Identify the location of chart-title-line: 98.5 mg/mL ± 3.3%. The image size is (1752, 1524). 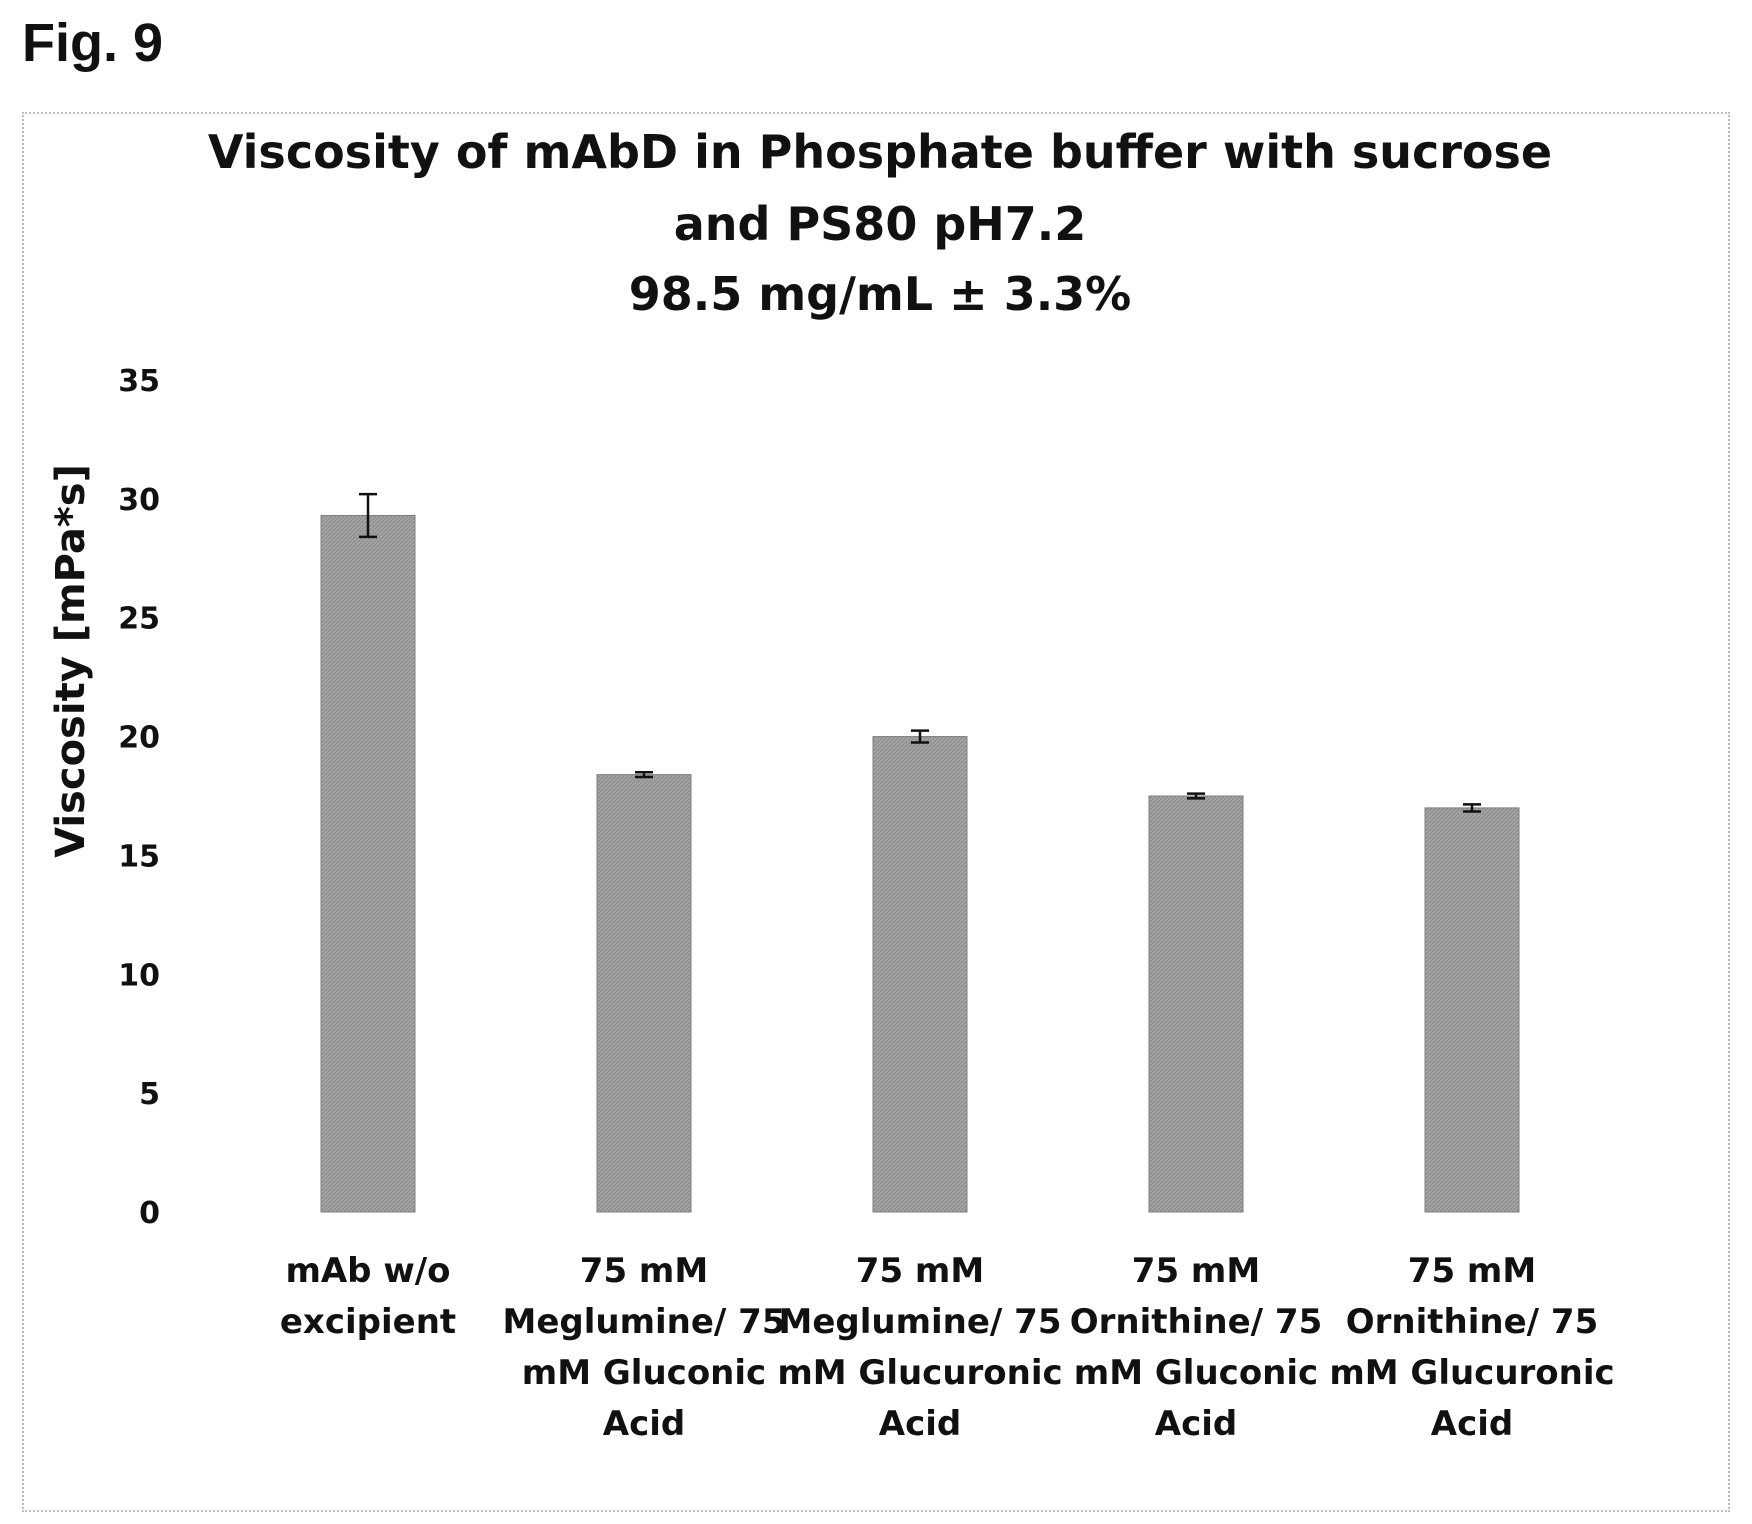
(880, 294).